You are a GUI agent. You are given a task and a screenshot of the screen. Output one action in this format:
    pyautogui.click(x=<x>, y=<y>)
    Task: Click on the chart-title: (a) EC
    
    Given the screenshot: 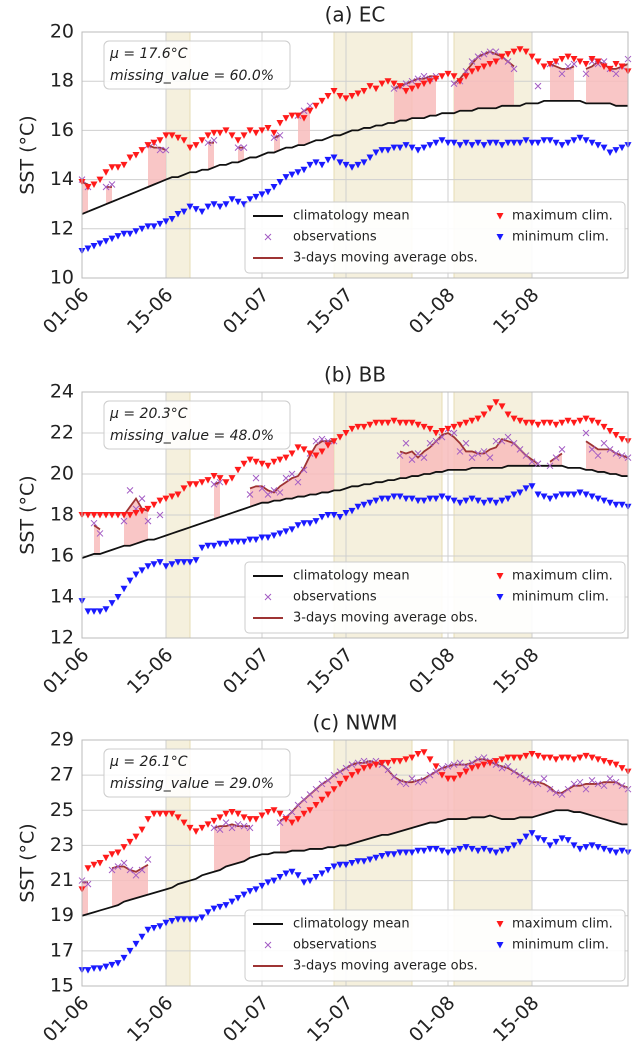 What is the action you would take?
    pyautogui.click(x=355, y=15)
    